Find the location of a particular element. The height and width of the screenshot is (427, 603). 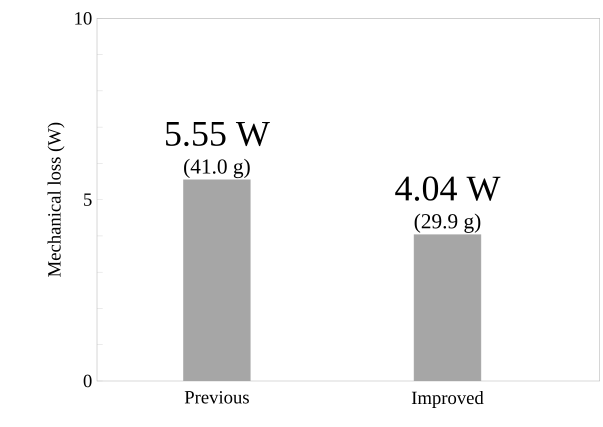

y-axis-title: Mechanical loss (W) is located at coordinates (56, 199).